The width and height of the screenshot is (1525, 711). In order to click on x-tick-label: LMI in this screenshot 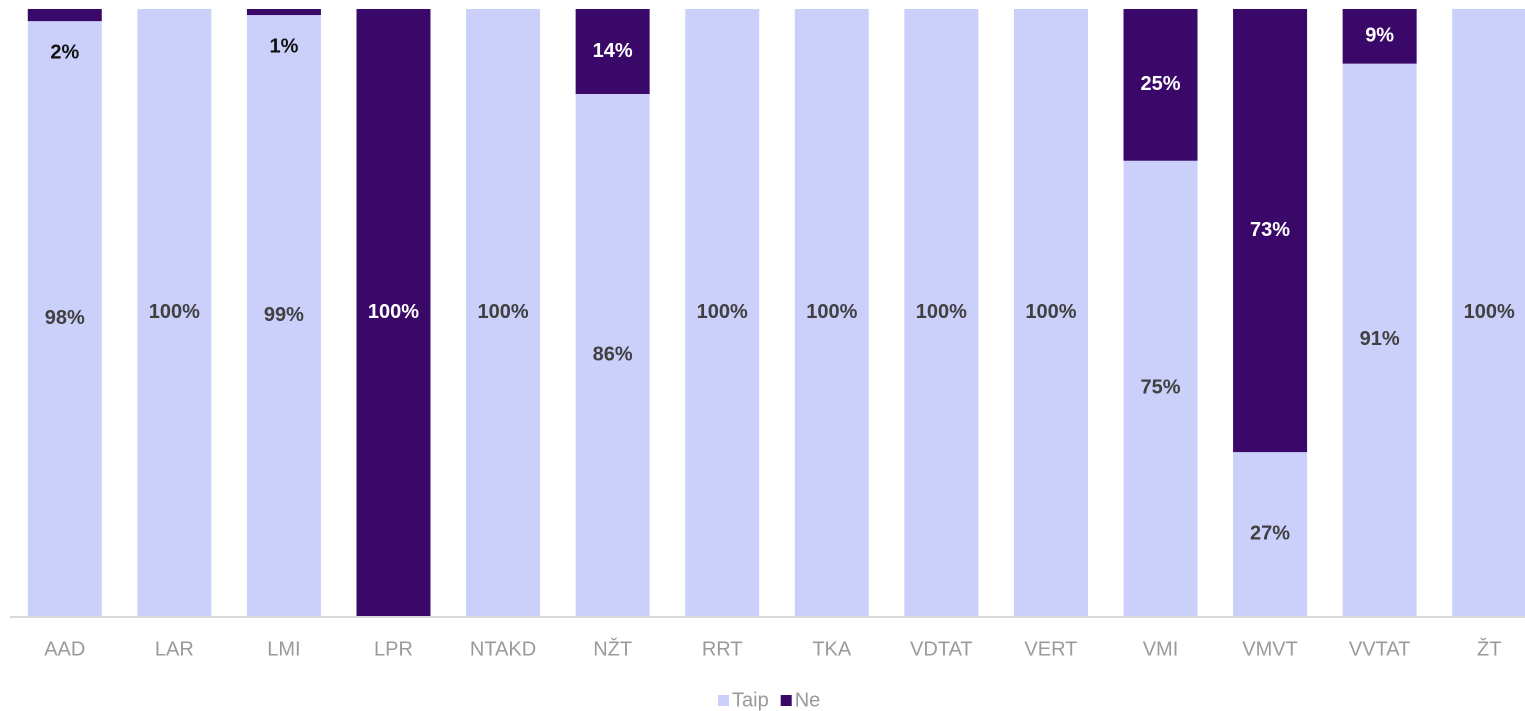, I will do `click(283, 649)`.